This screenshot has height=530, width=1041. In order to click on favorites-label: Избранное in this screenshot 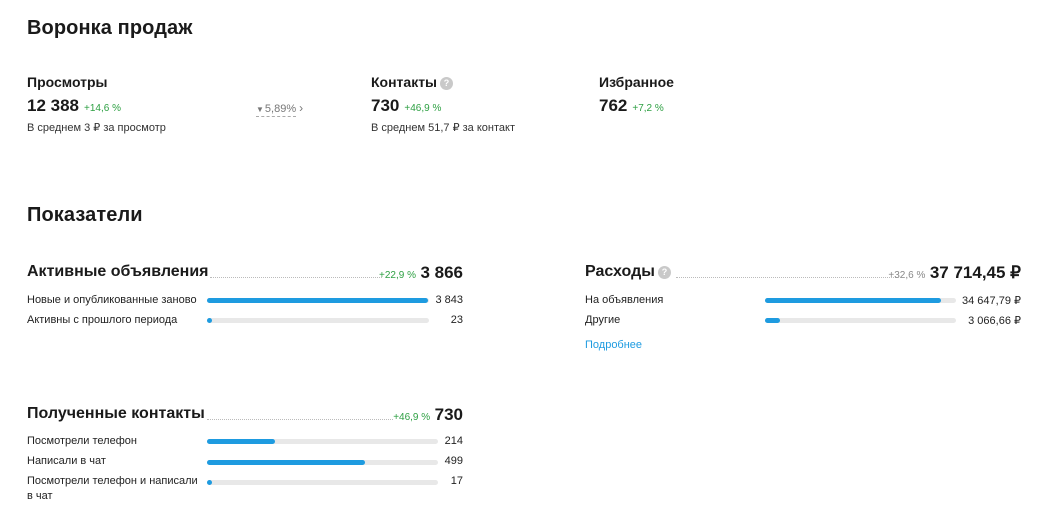, I will do `click(636, 82)`.